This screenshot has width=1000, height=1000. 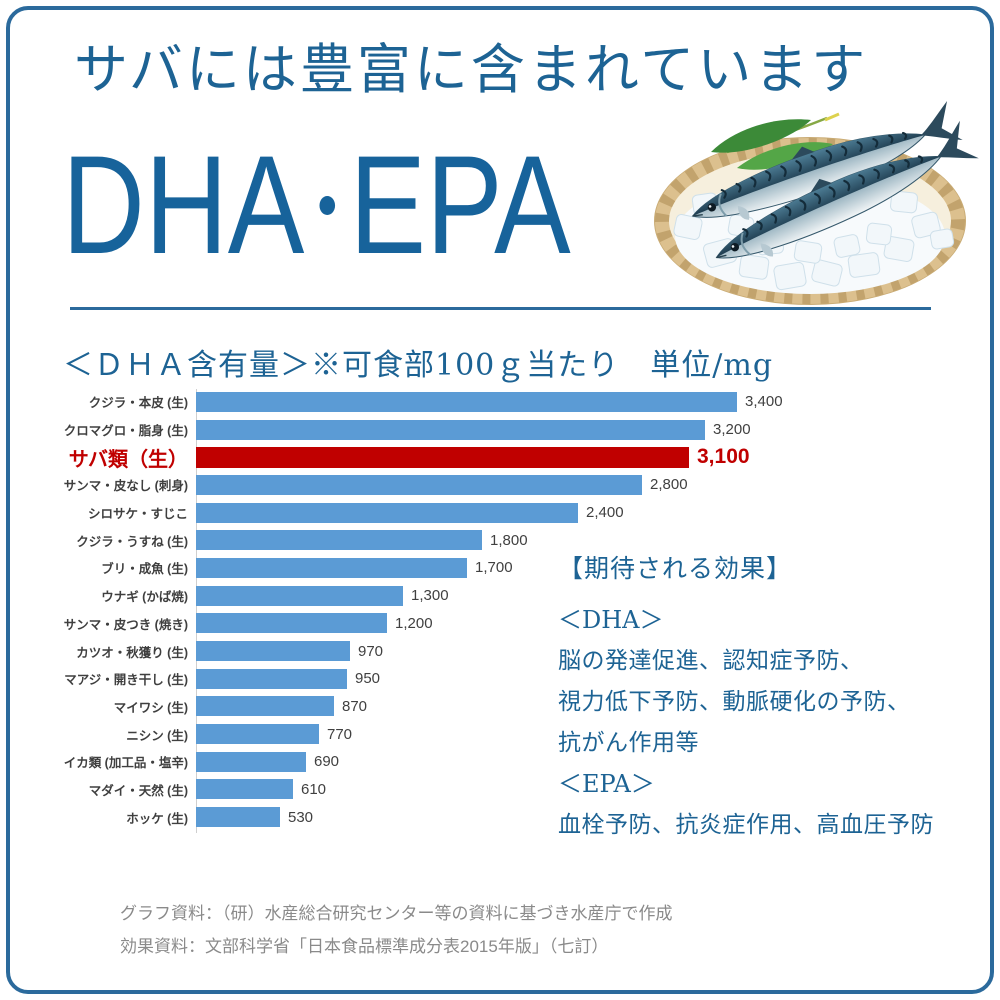 I want to click on bar-category-label: クジラ・本皮 (生), so click(x=138, y=403).